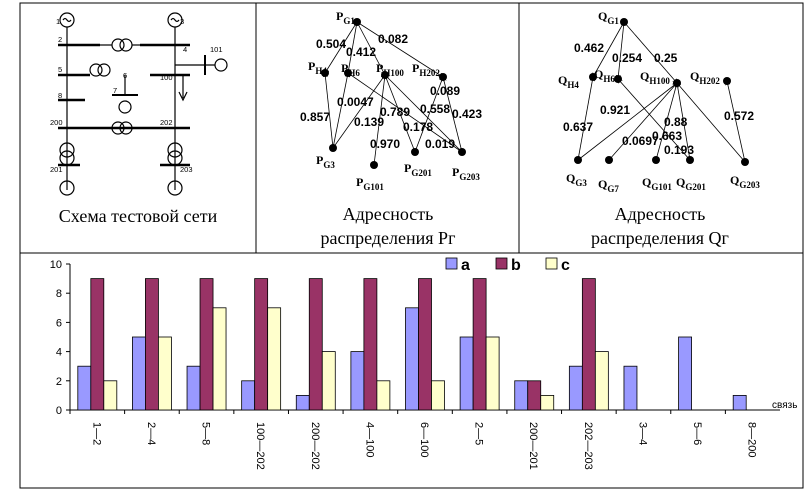  I want to click on bus-label: 1, so click(58, 21).